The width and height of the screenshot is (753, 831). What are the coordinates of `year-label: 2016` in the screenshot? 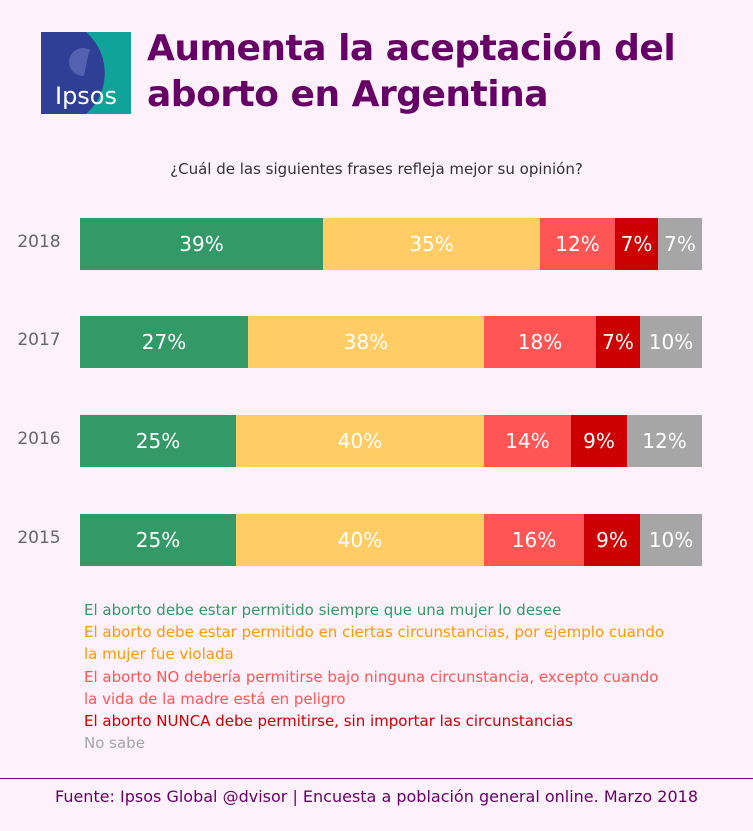 It's located at (39, 439).